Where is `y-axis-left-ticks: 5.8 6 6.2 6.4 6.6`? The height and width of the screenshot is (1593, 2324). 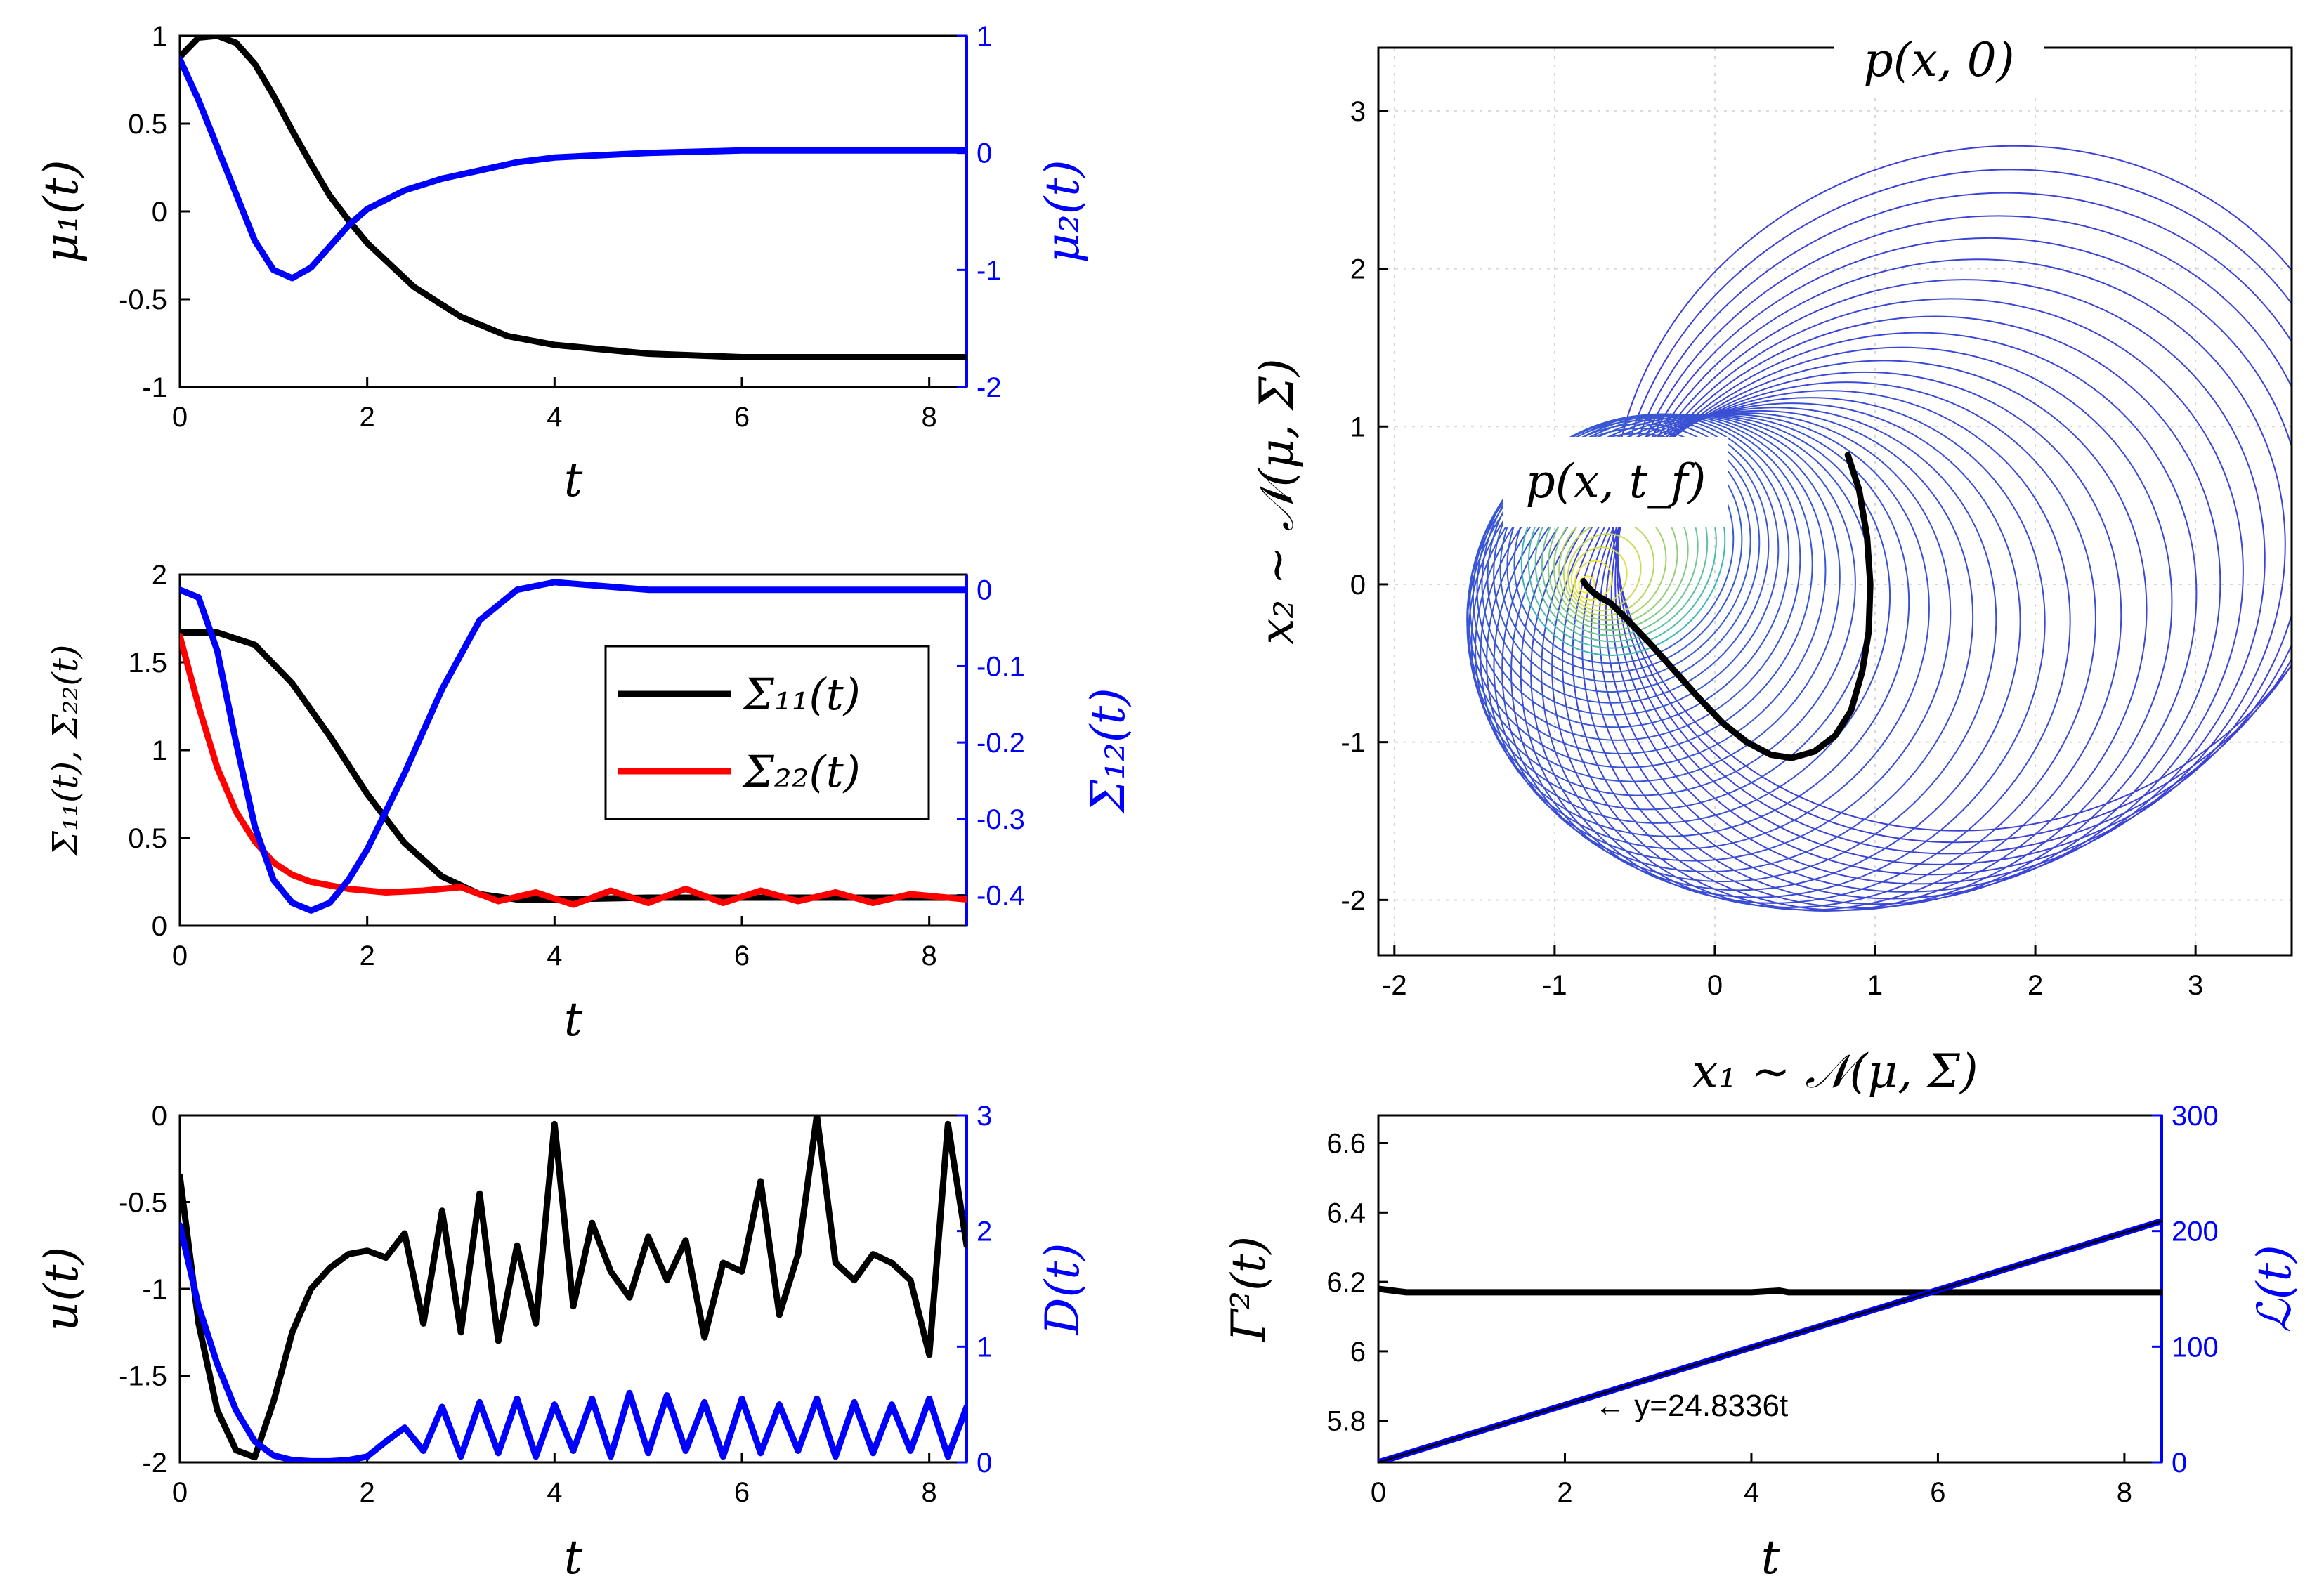
y-axis-left-ticks: 5.8 6 6.2 6.4 6.6 is located at coordinates (1357, 1283).